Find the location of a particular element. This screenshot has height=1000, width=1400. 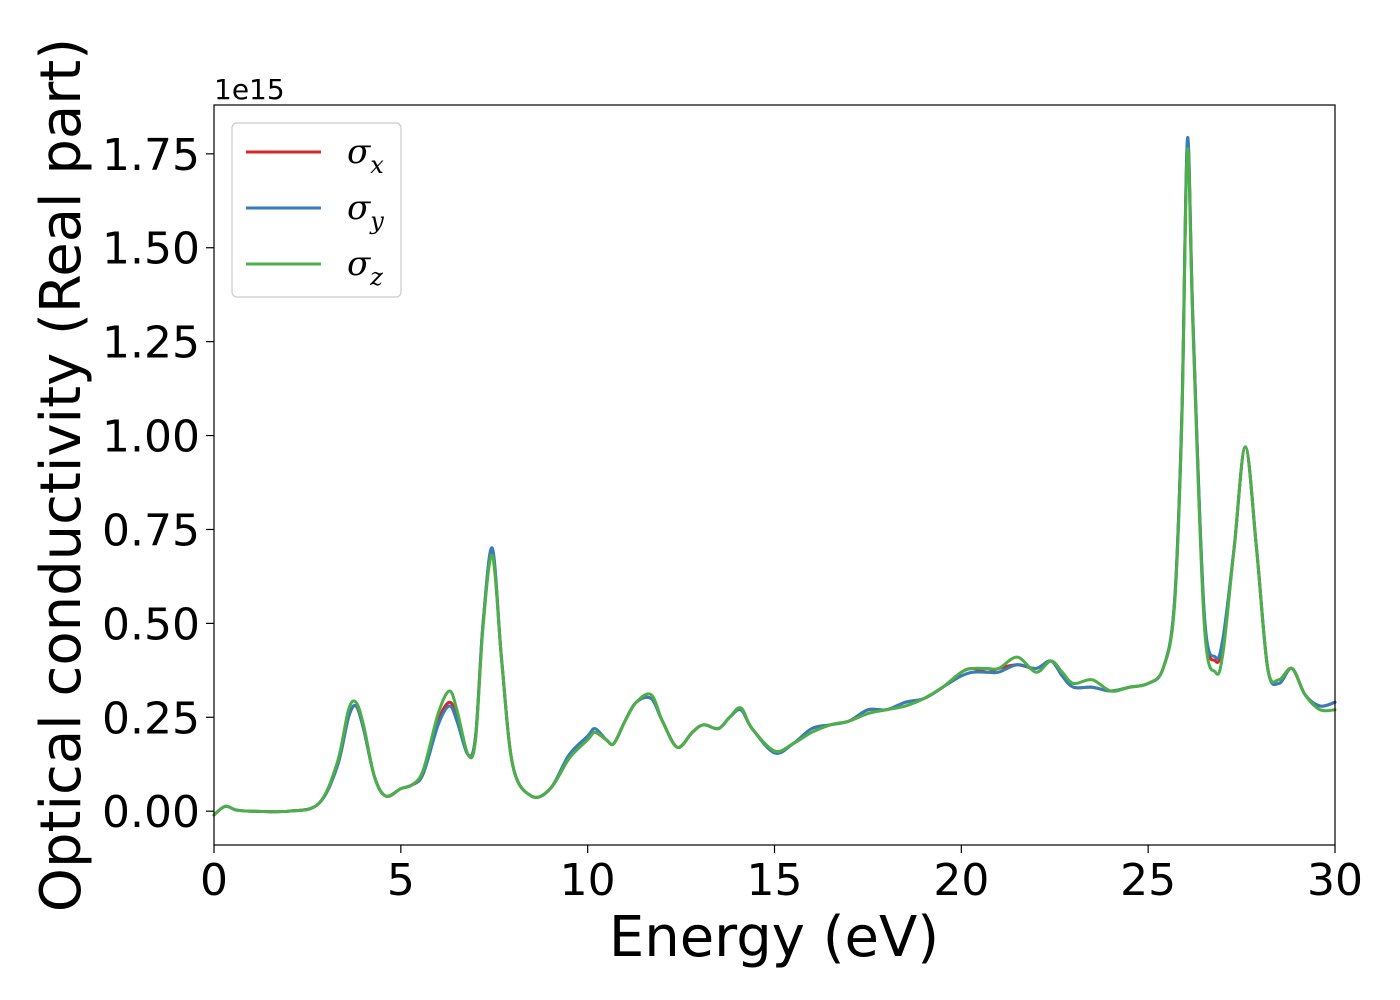

x-tick-label: 10 is located at coordinates (588, 880).